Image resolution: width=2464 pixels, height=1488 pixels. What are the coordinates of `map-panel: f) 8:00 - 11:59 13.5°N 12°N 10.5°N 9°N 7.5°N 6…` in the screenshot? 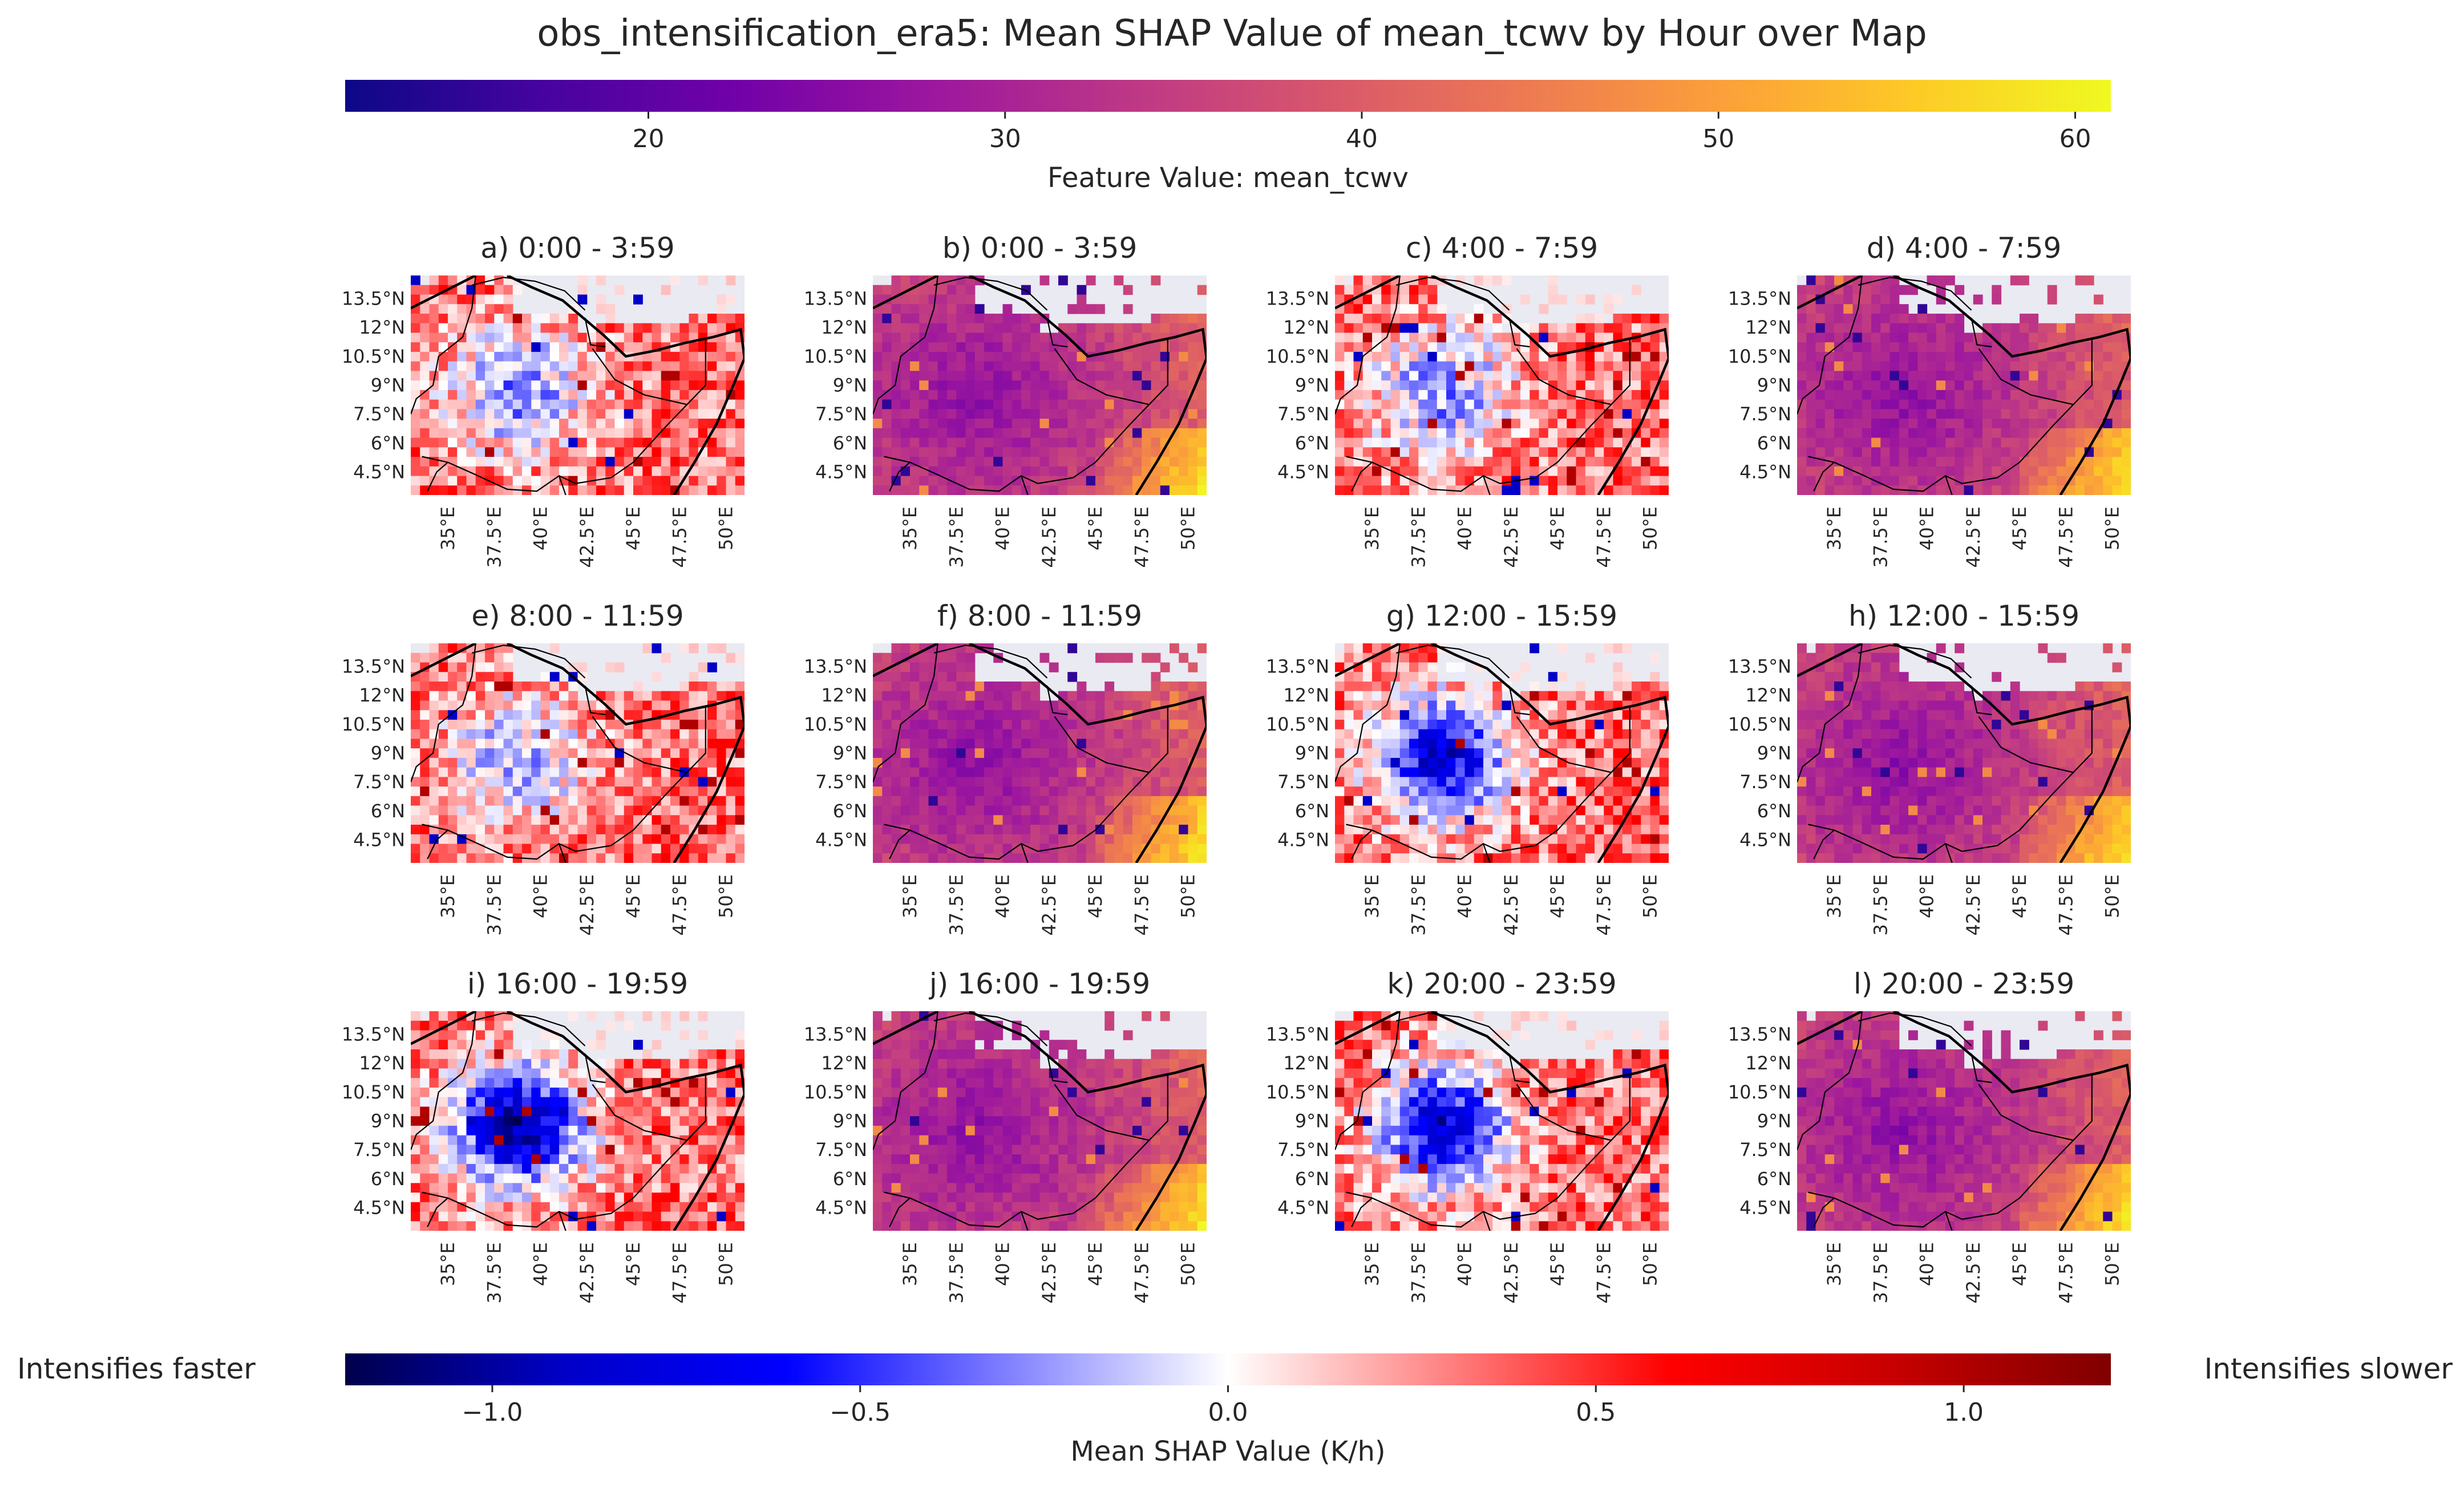 It's located at (1013, 775).